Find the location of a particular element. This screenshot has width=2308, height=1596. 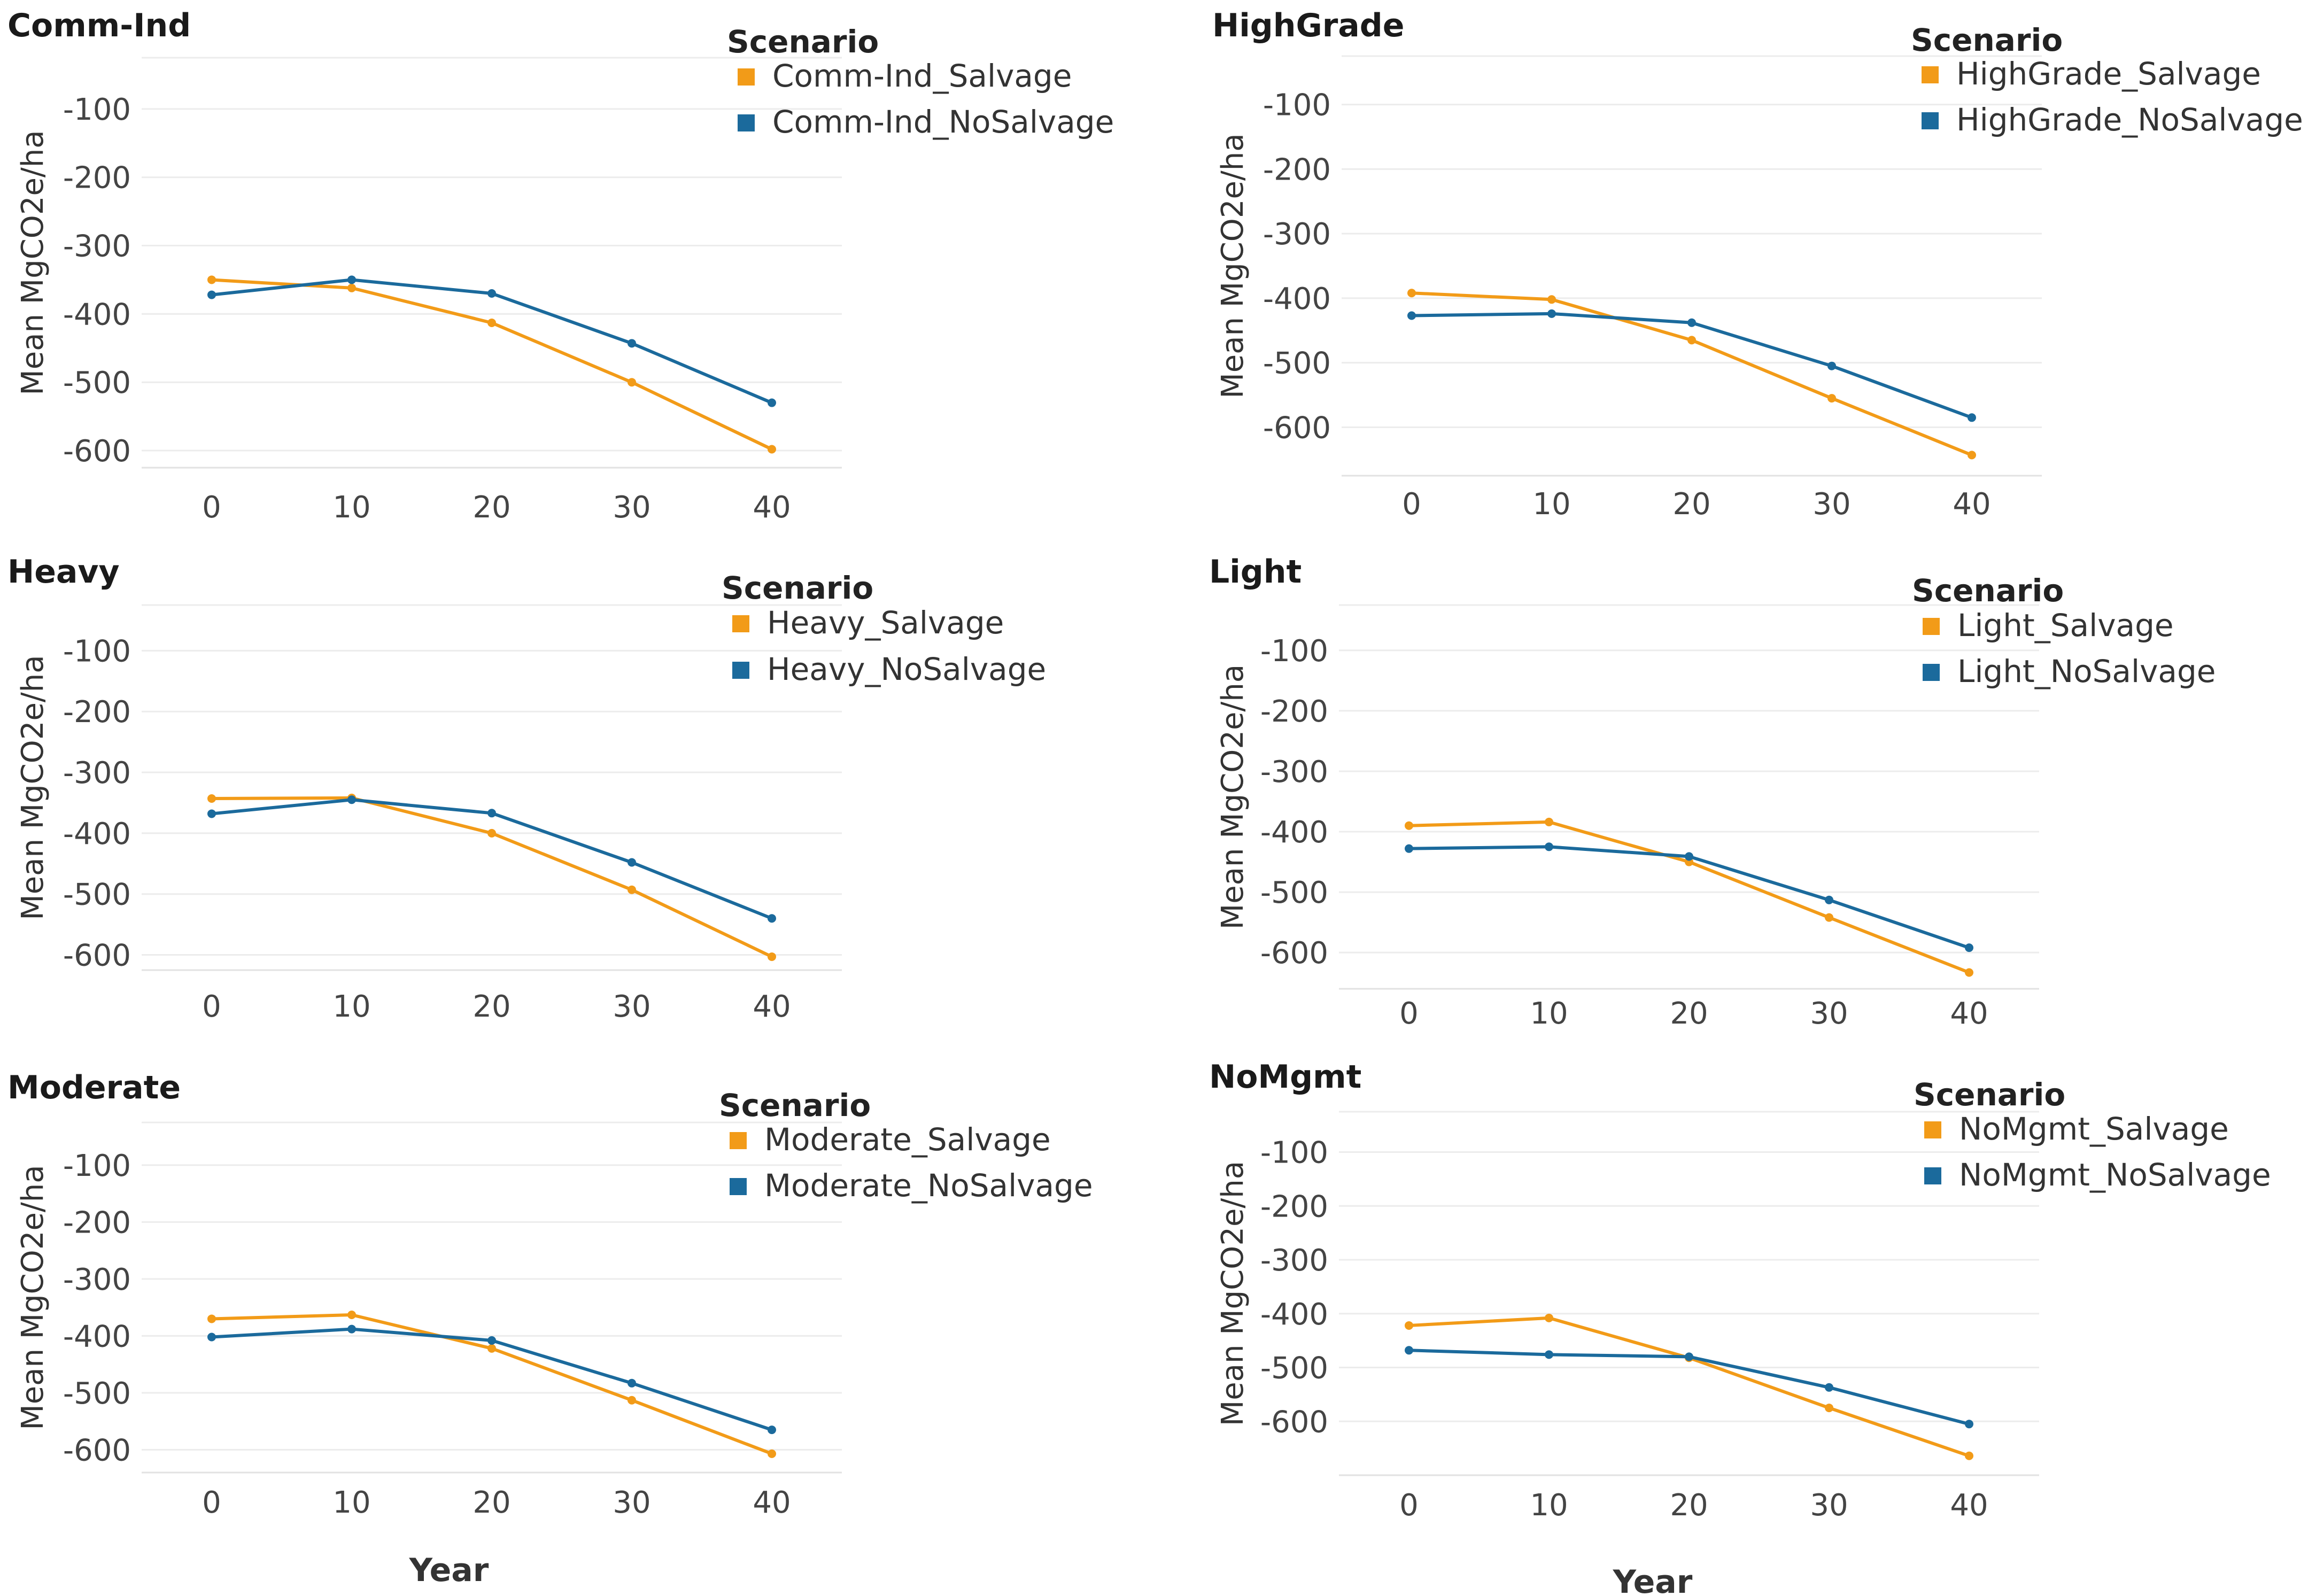

series-line-heavy-salvage is located at coordinates (491, 877).